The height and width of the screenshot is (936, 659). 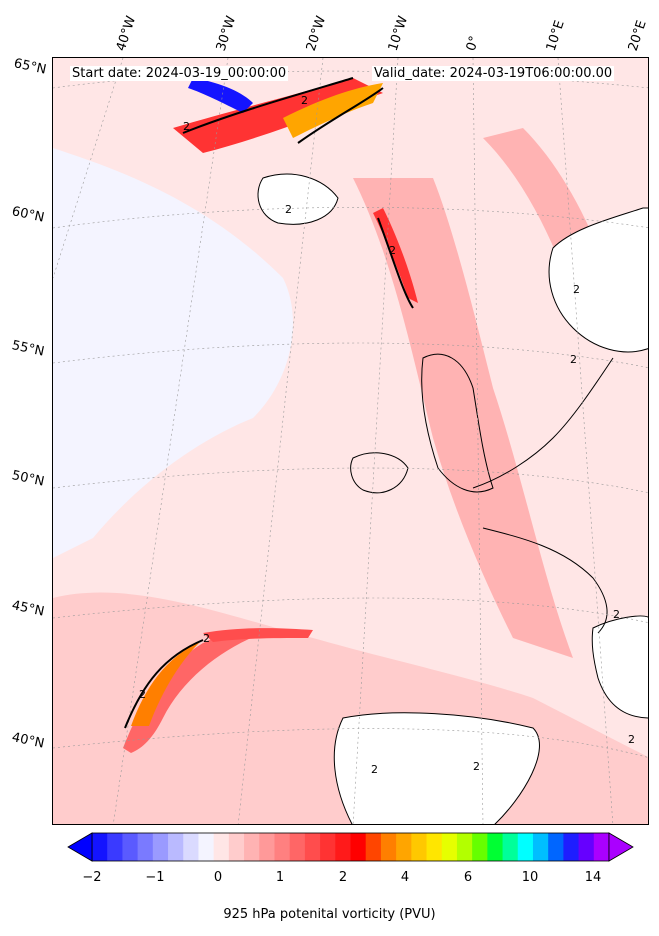 What do you see at coordinates (166, 683) in the screenshot?
I see `pv-filament-core` at bounding box center [166, 683].